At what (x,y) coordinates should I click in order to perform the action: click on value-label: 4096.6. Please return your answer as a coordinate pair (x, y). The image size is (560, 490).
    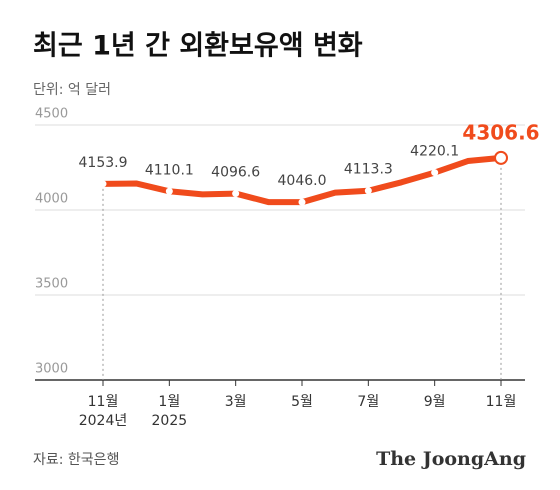
    Looking at the image, I should click on (235, 173).